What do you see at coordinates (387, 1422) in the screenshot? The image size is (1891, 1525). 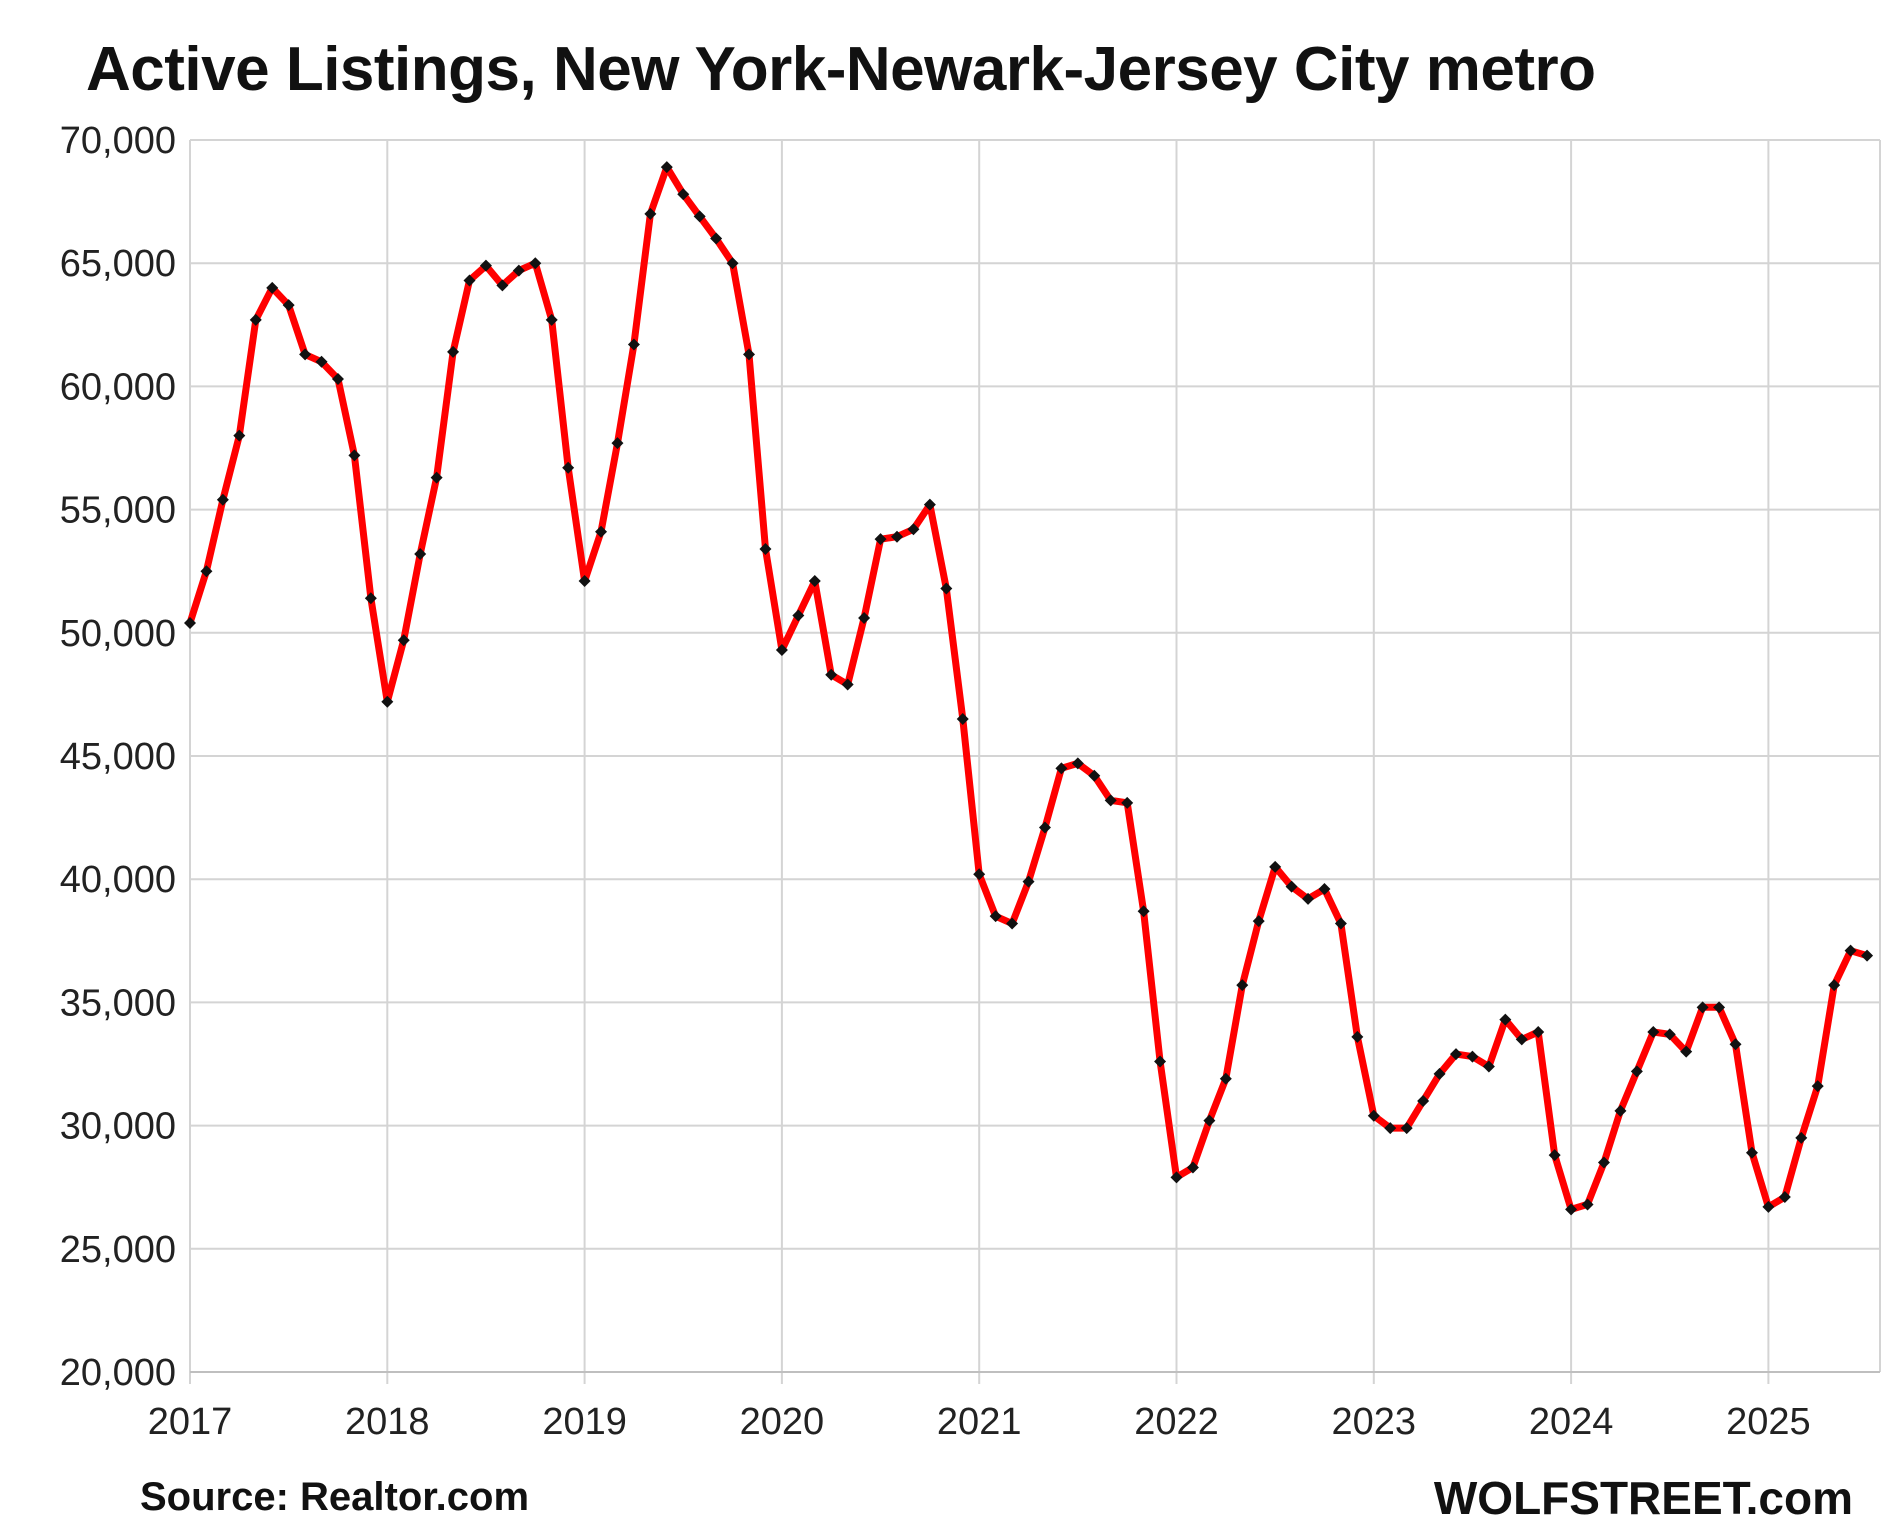 I see `x-tick-label: 2018` at bounding box center [387, 1422].